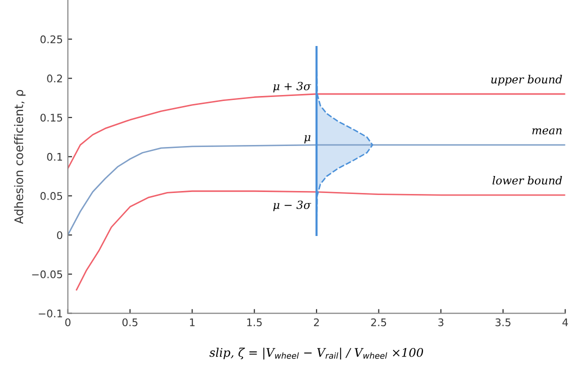 This screenshot has height=373, width=575. Describe the element at coordinates (67, 322) in the screenshot. I see `x-tick-label: 0` at that location.